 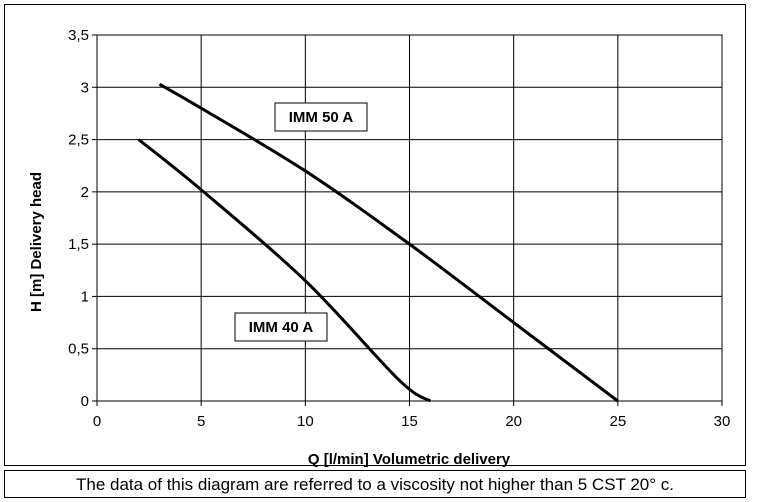 What do you see at coordinates (78, 349) in the screenshot?
I see `y-tick-label: 0,5` at bounding box center [78, 349].